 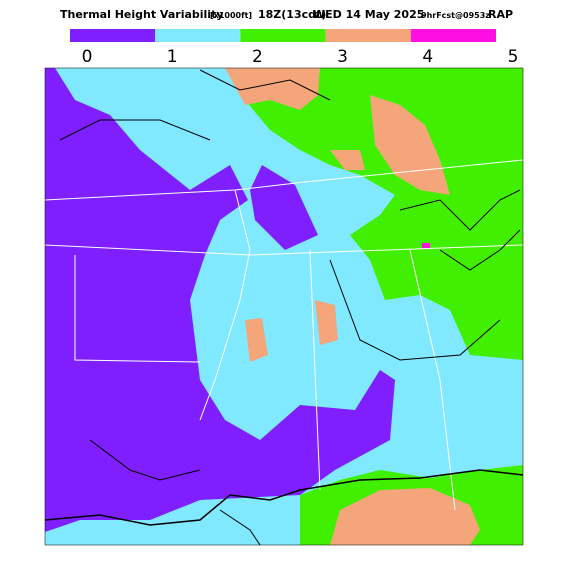 What do you see at coordinates (426, 246) in the screenshot?
I see `magenta-spot` at bounding box center [426, 246].